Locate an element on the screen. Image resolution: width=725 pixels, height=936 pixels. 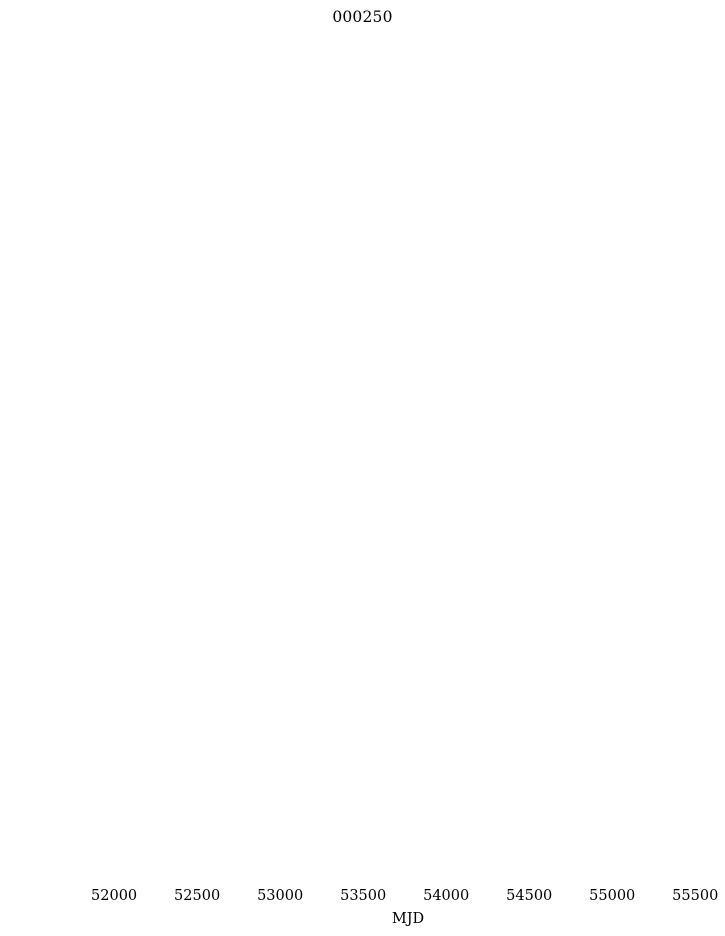
xtick-label: 55000 is located at coordinates (612, 896).